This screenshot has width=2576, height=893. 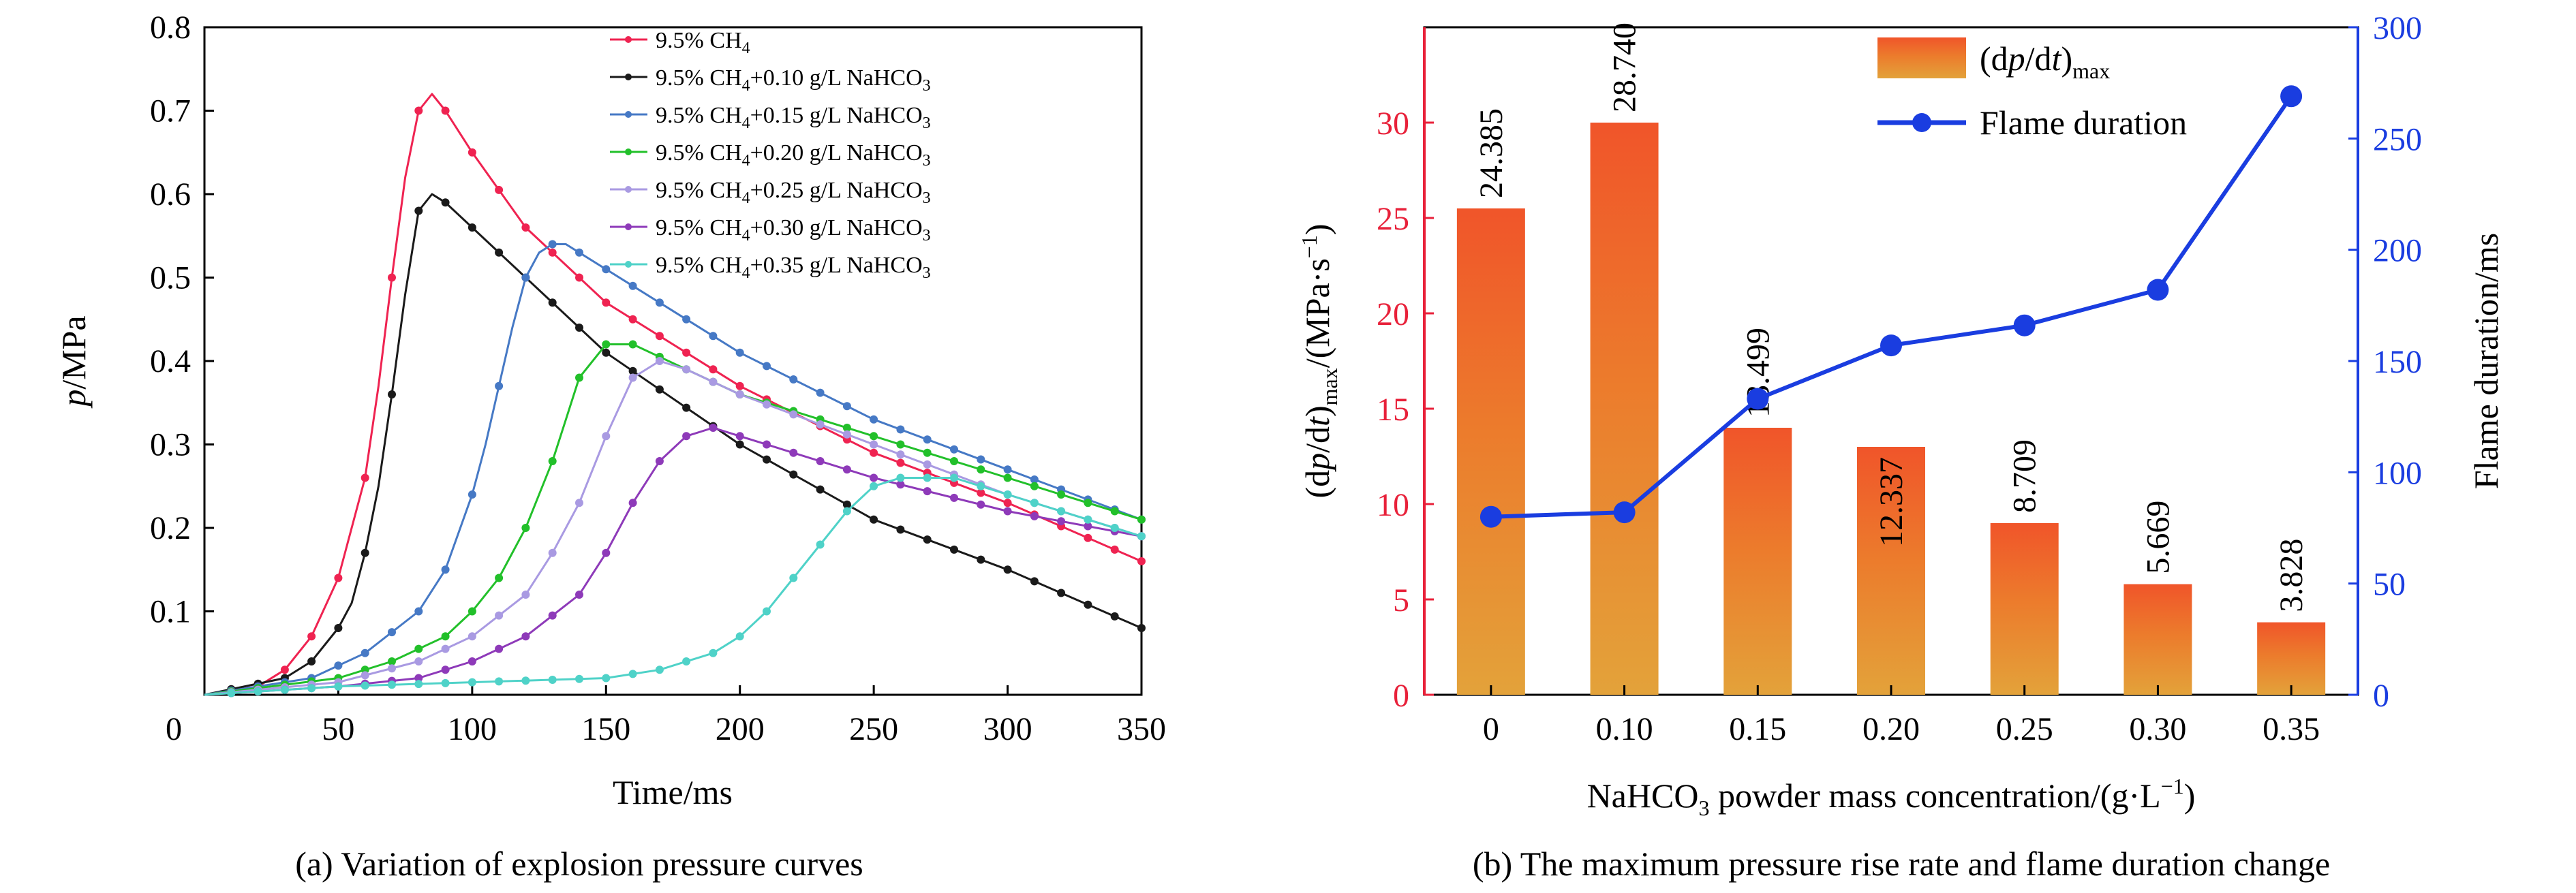 I want to click on b-left-tick-label: 10, so click(x=1393, y=505).